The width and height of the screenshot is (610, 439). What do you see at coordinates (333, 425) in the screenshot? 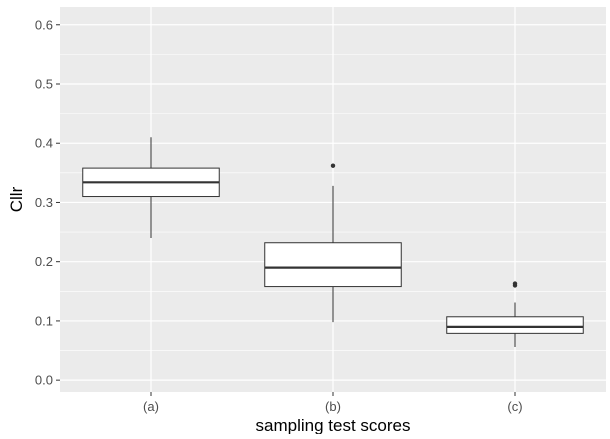
I see `x-axis-title: sampling test scores` at bounding box center [333, 425].